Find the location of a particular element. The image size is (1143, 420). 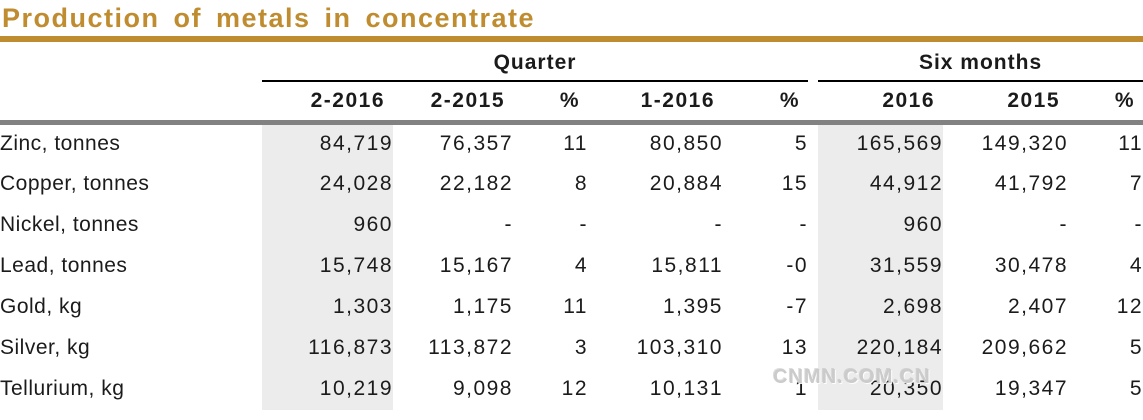

column-header: 2-2015 is located at coordinates (453, 103).